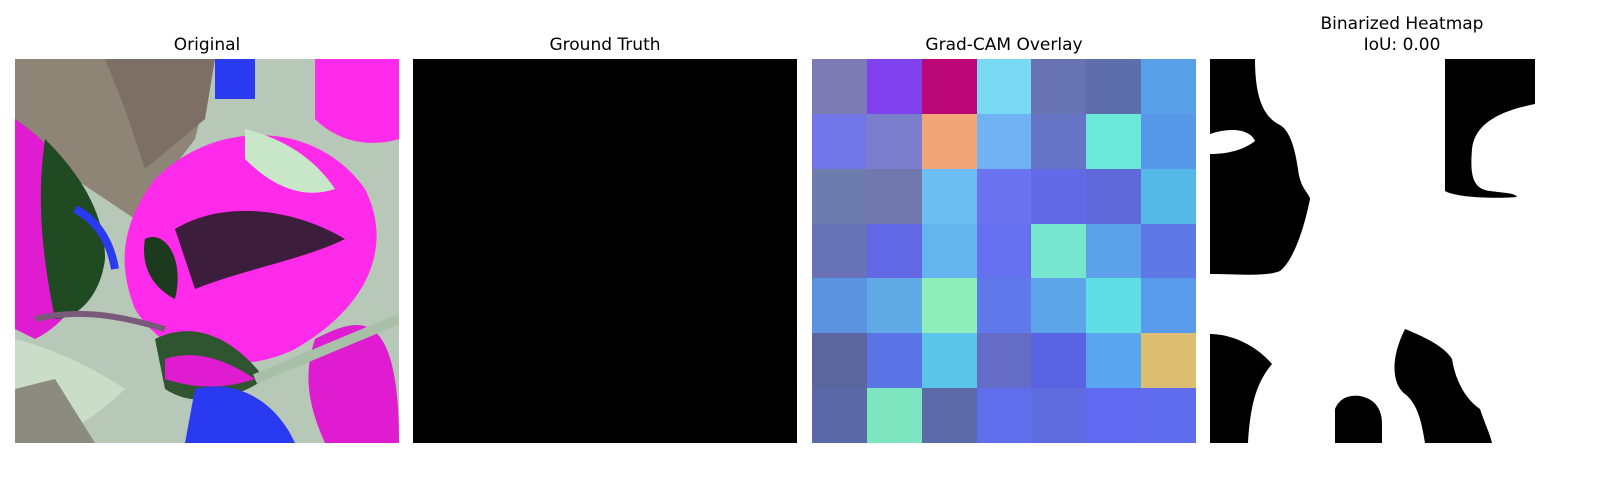  What do you see at coordinates (1004, 45) in the screenshot?
I see `panel-title: Grad-CAM Overlay` at bounding box center [1004, 45].